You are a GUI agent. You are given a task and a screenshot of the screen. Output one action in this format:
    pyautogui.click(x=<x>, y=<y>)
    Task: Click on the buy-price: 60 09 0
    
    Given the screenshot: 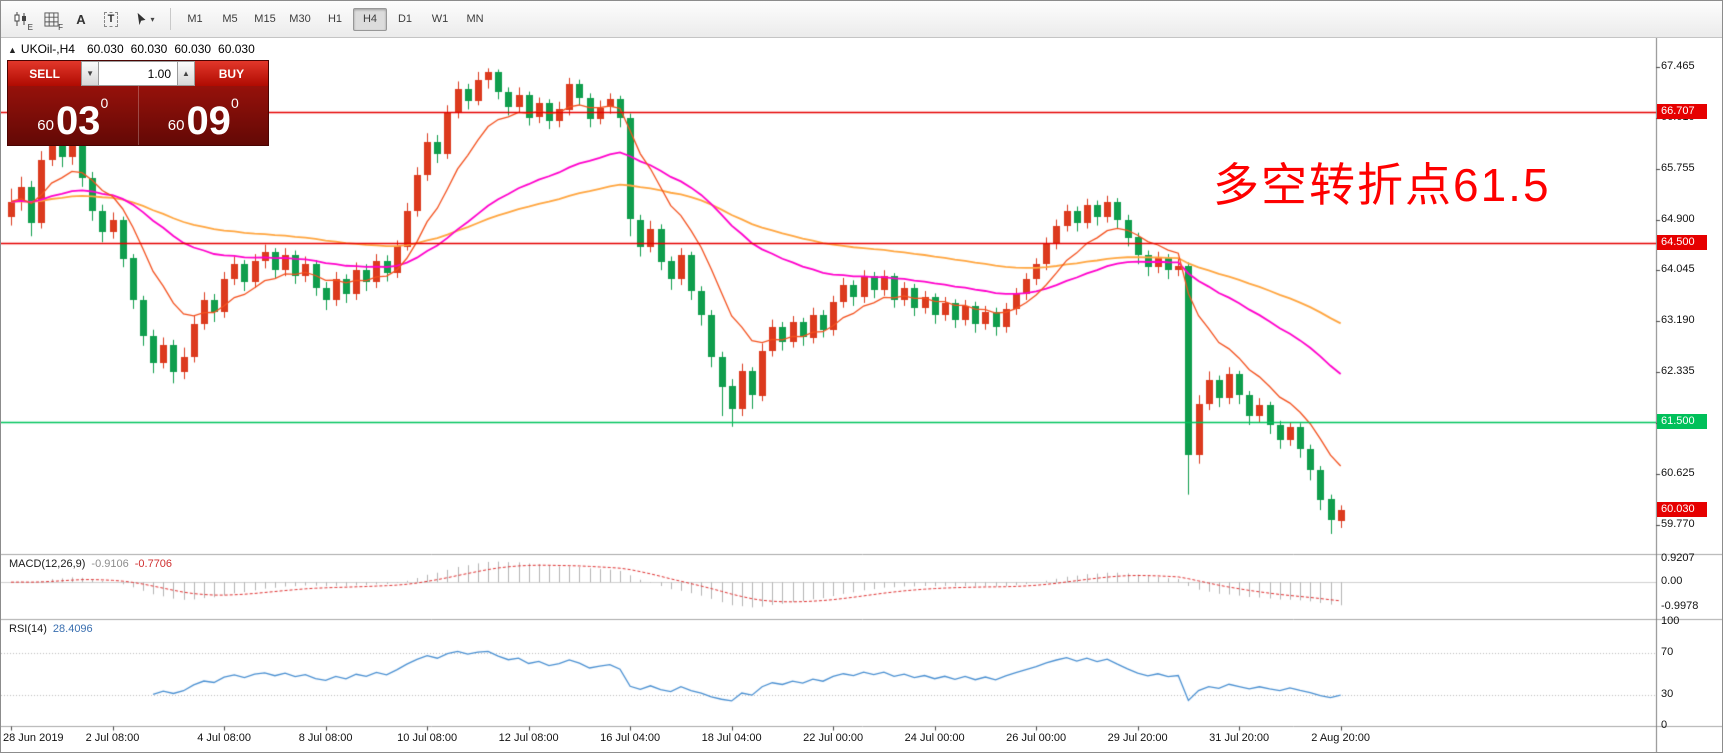 What is the action you would take?
    pyautogui.click(x=204, y=115)
    